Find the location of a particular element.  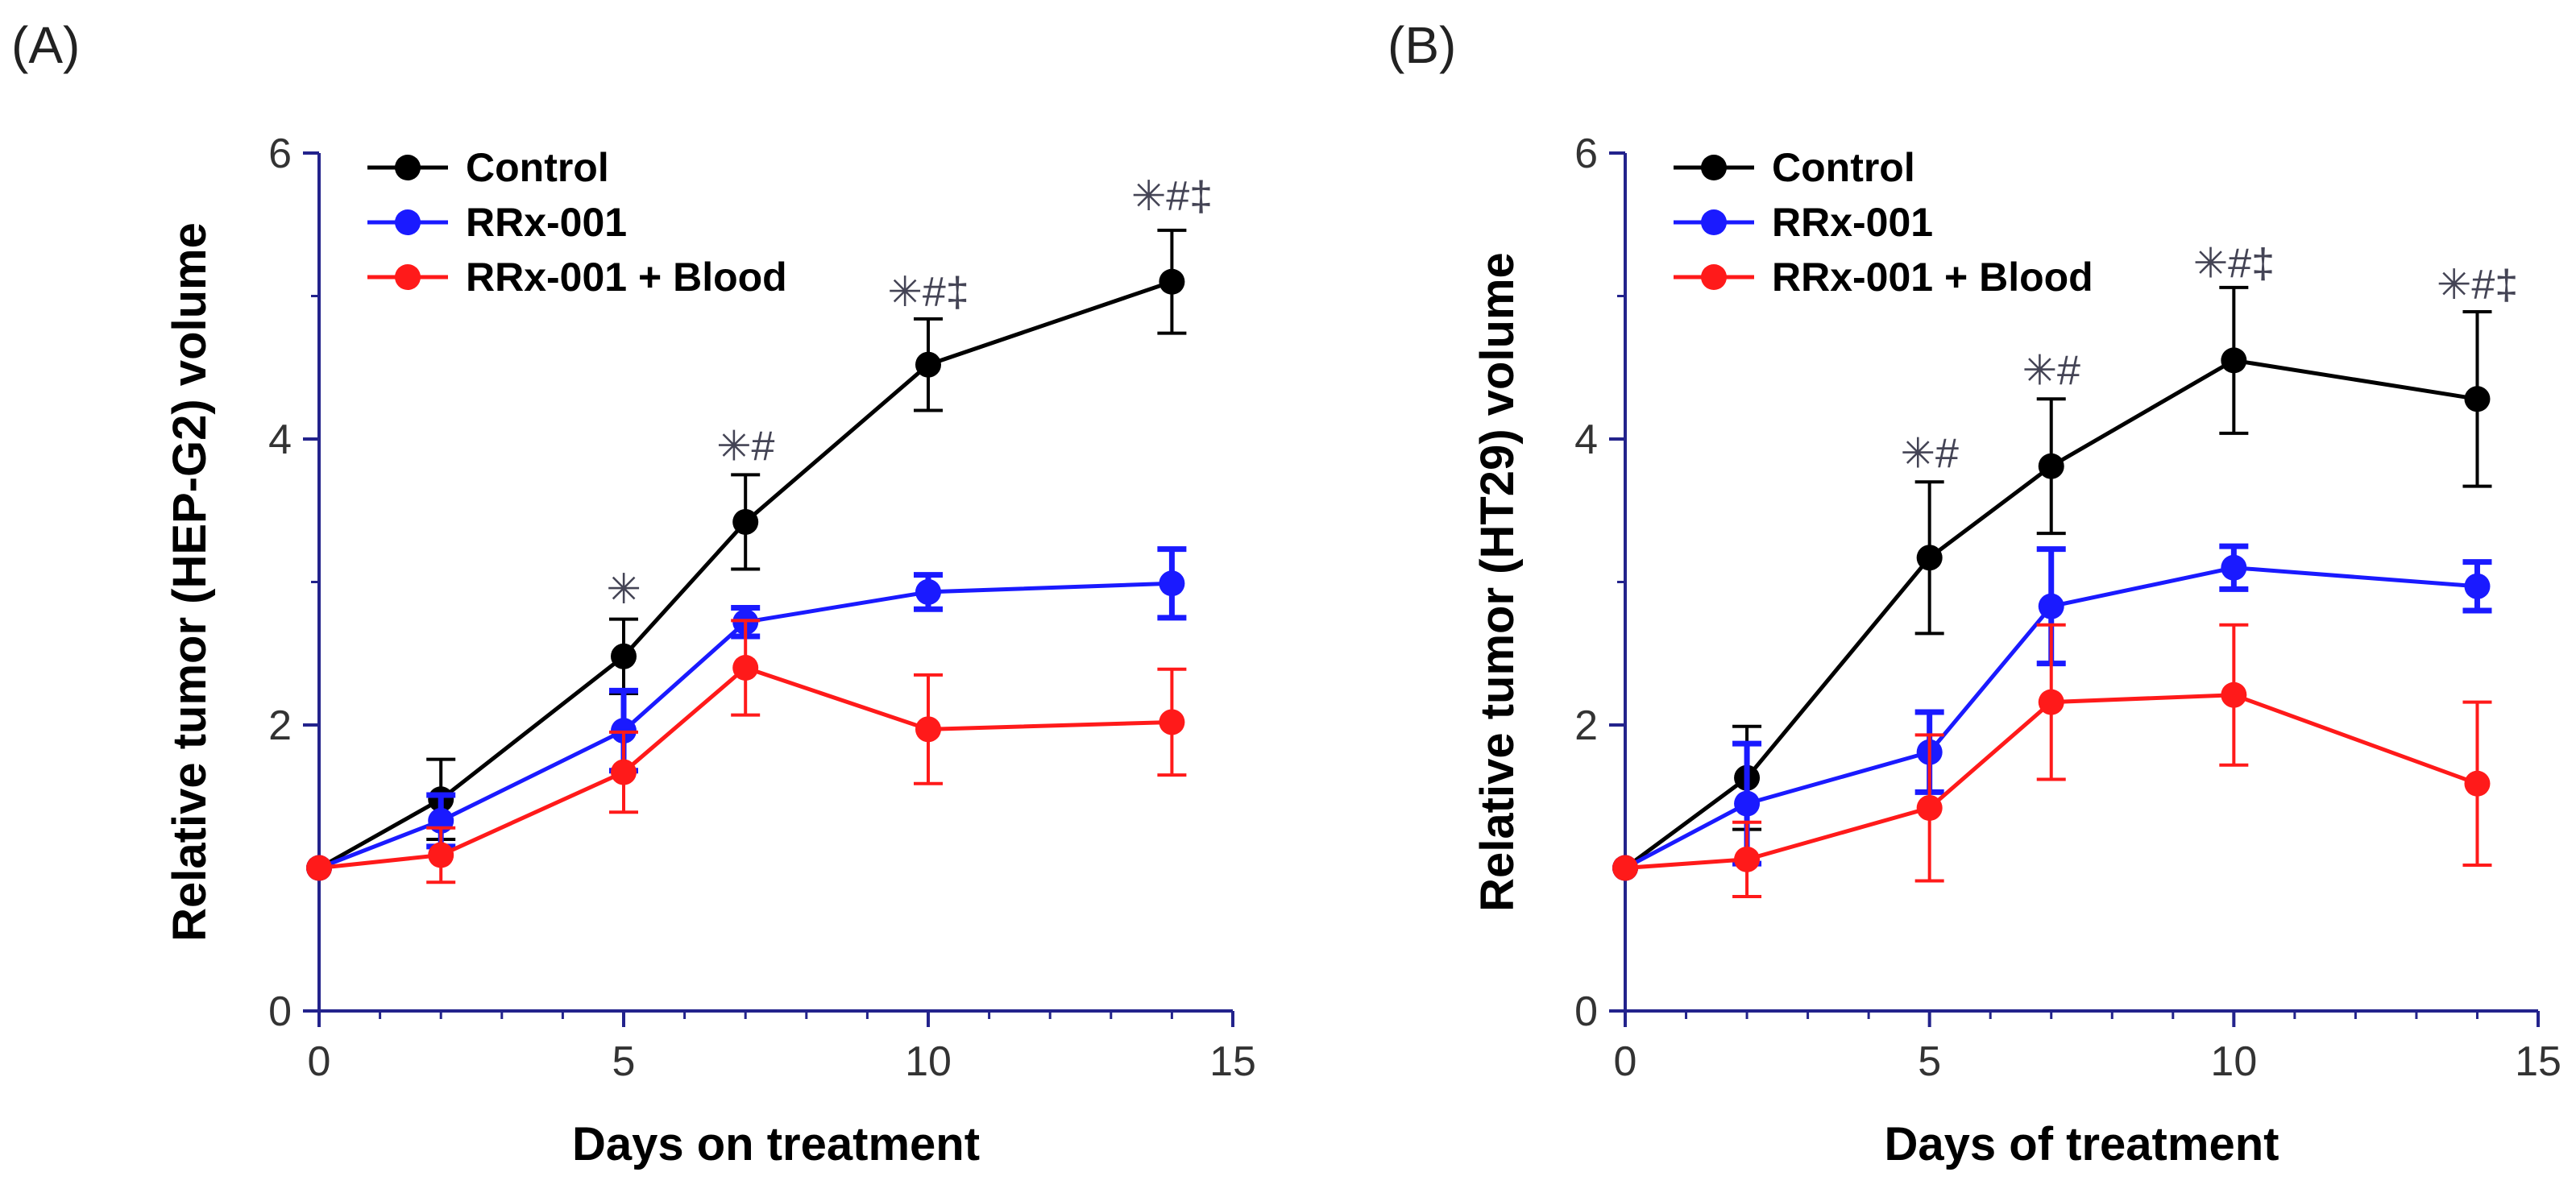

panel-label: (A) is located at coordinates (45, 45).